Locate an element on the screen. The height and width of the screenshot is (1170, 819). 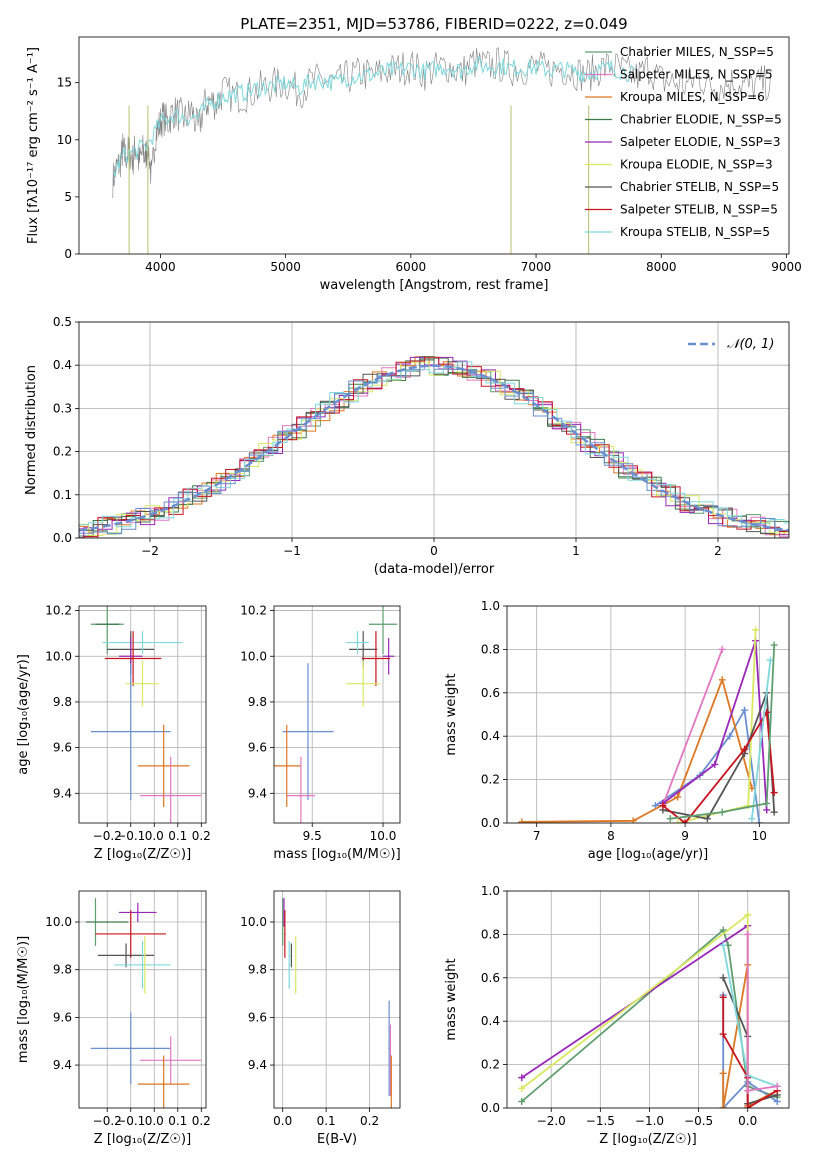
x-tick-label: 6000 is located at coordinates (411, 267).